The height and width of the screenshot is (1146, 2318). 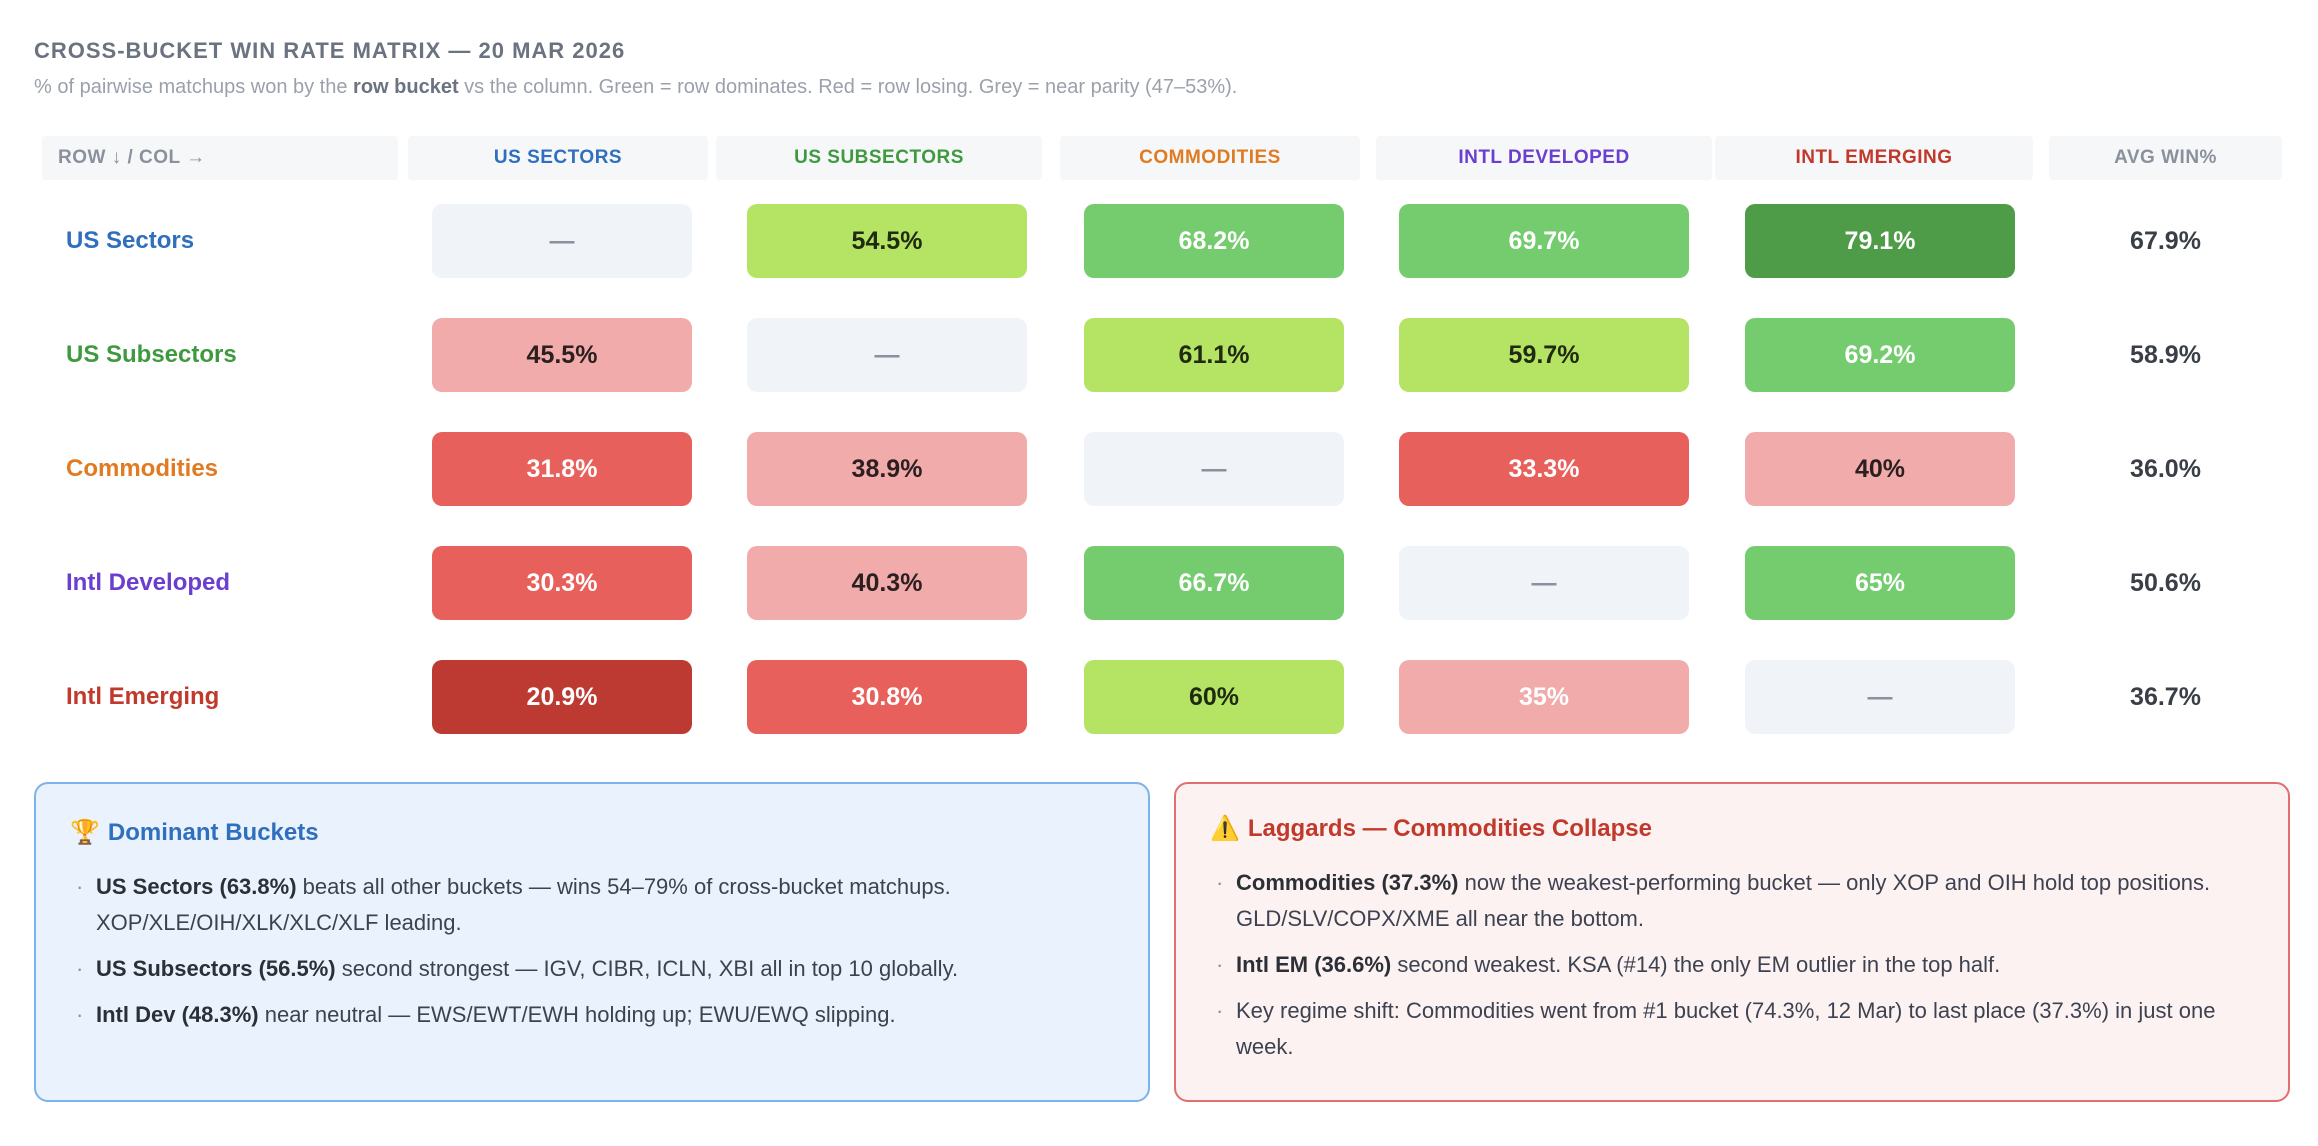 What do you see at coordinates (1880, 583) in the screenshot?
I see `win-rate-cell: 65%` at bounding box center [1880, 583].